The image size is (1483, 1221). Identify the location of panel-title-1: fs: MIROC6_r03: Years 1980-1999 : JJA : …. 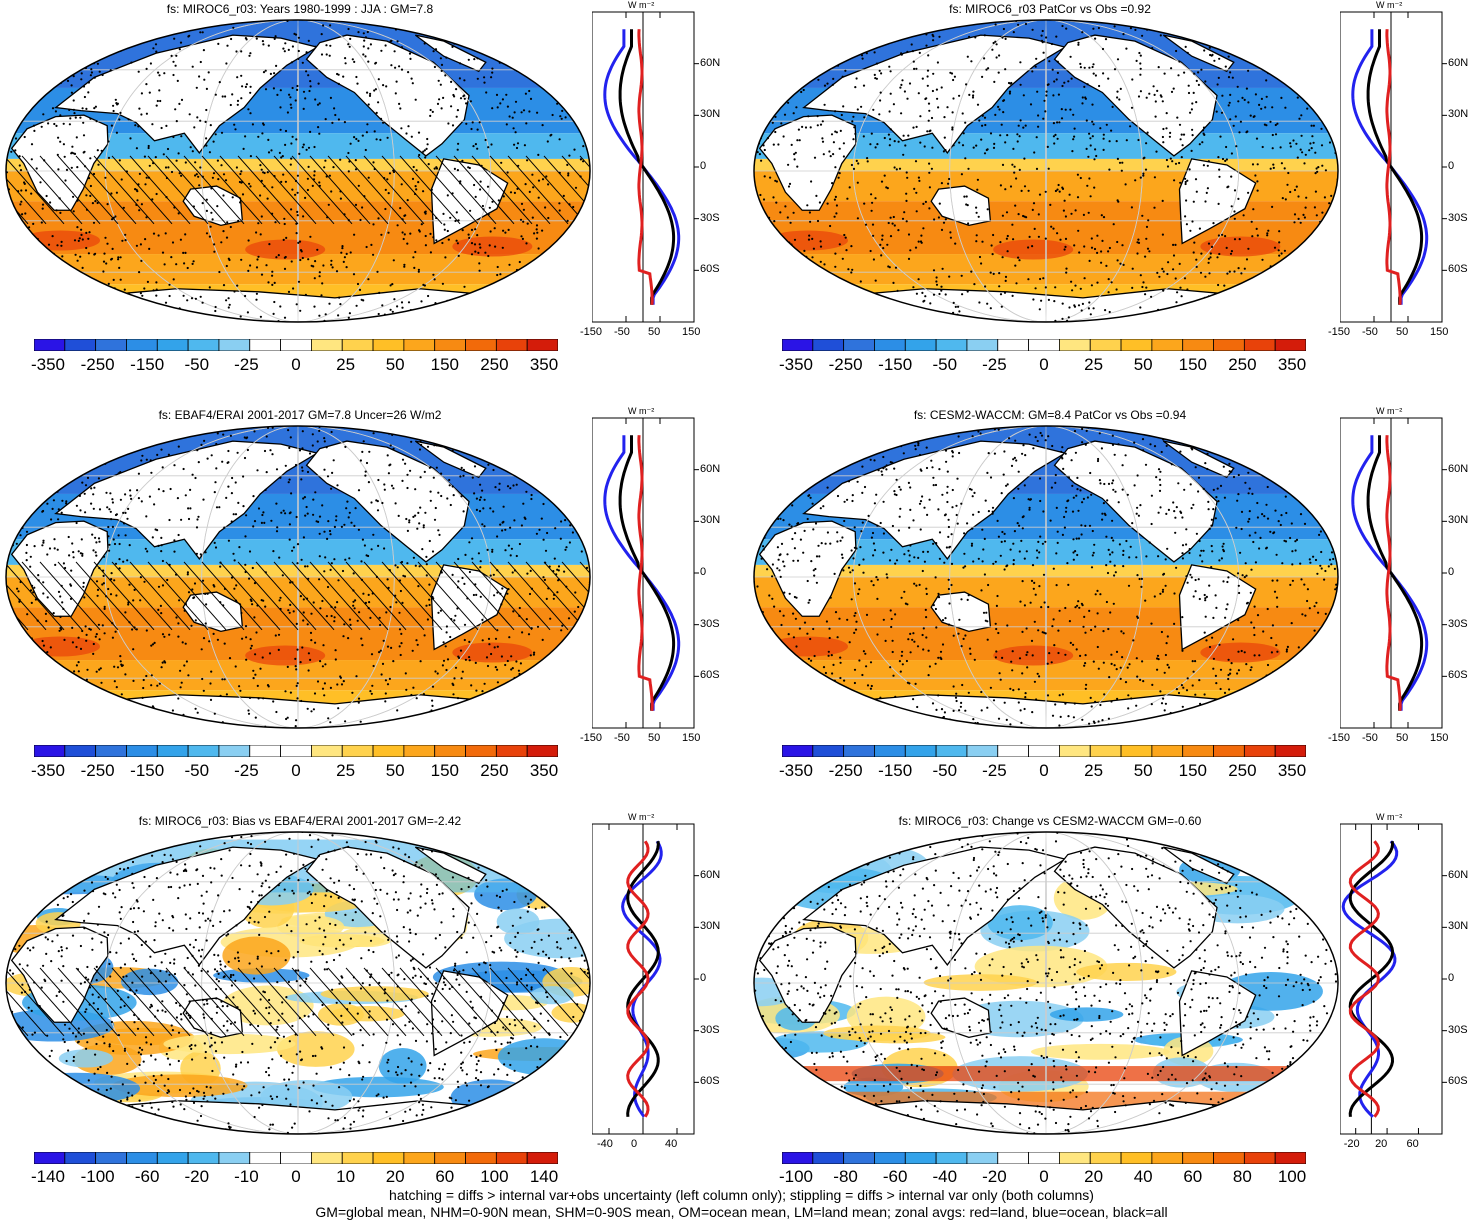
(300, 9).